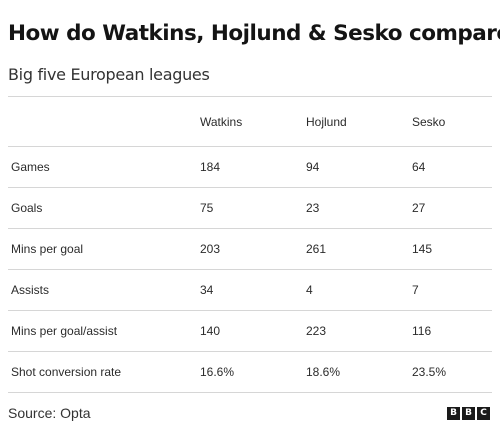 This screenshot has height=440, width=500. I want to click on table-row: Games 184 94 64, so click(250, 167).